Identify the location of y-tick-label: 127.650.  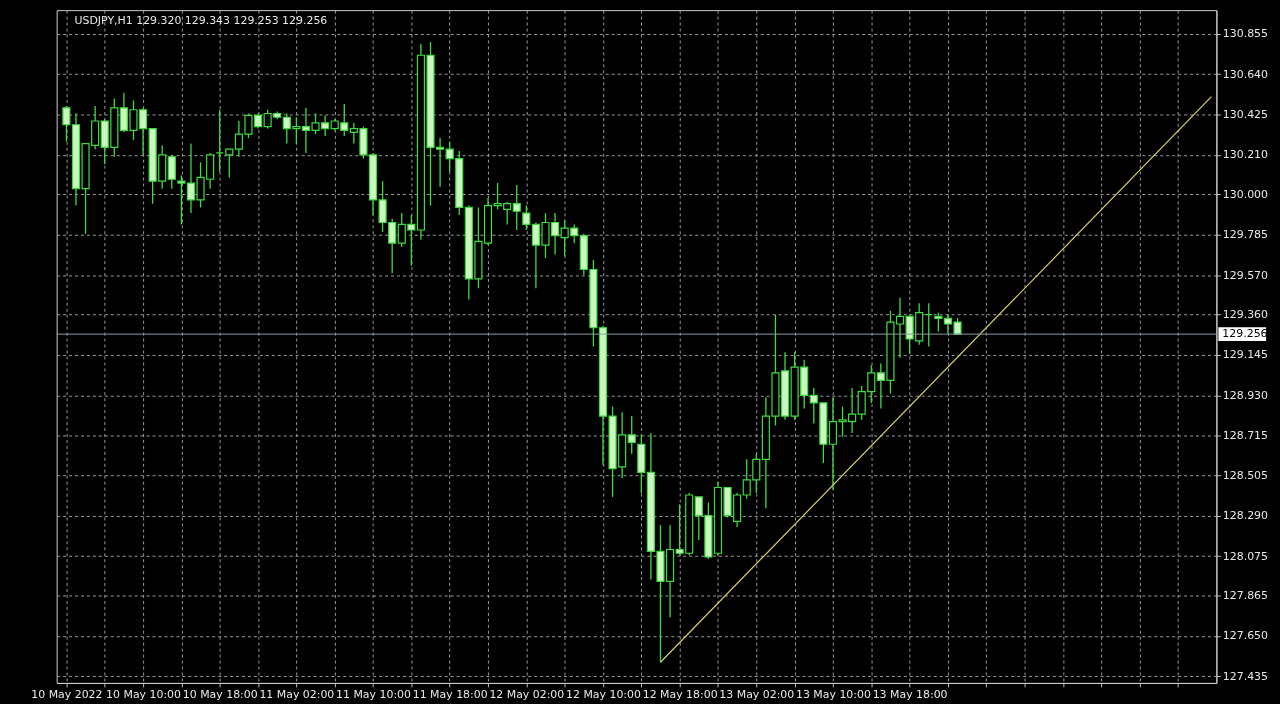
(1245, 636).